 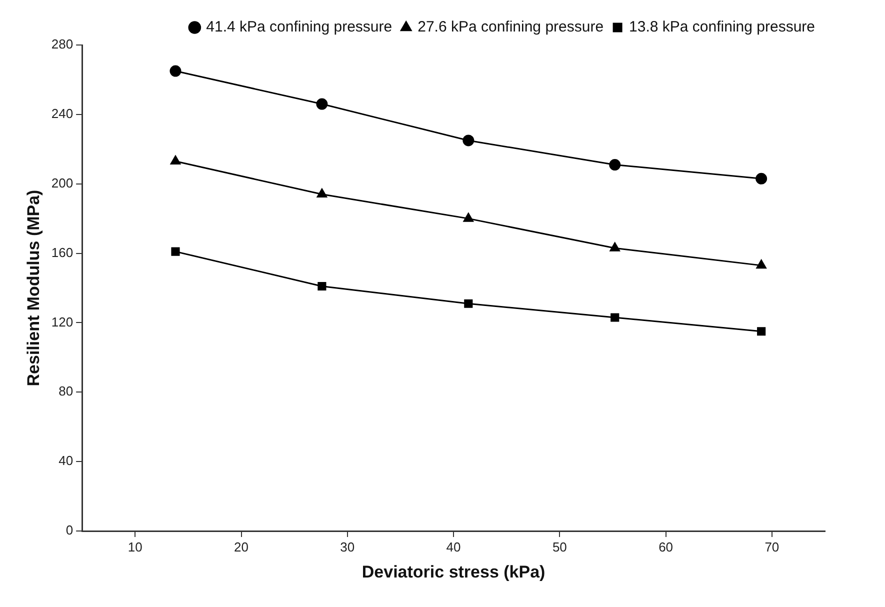 What do you see at coordinates (33, 288) in the screenshot?
I see `y-axis-title: Resilient Modulus (MPa)` at bounding box center [33, 288].